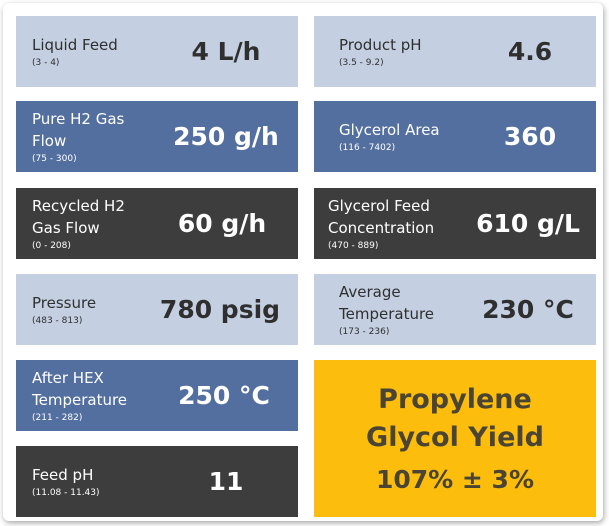 This screenshot has height=526, width=609. I want to click on result-propylene-glycol-yield: Propylene Glycol Yield 107% ± 3%, so click(455, 438).